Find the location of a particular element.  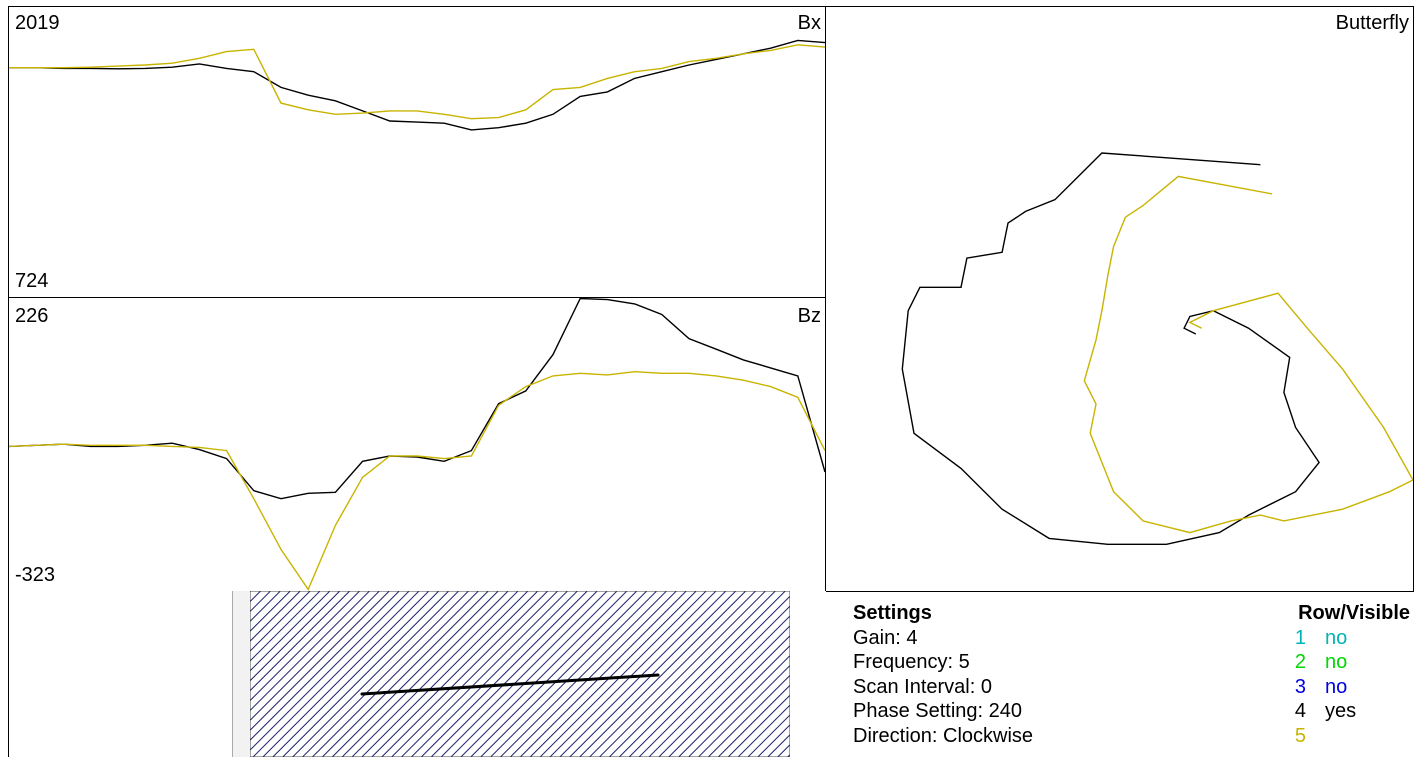

row-visible-item: 5 is located at coordinates (1325, 736).